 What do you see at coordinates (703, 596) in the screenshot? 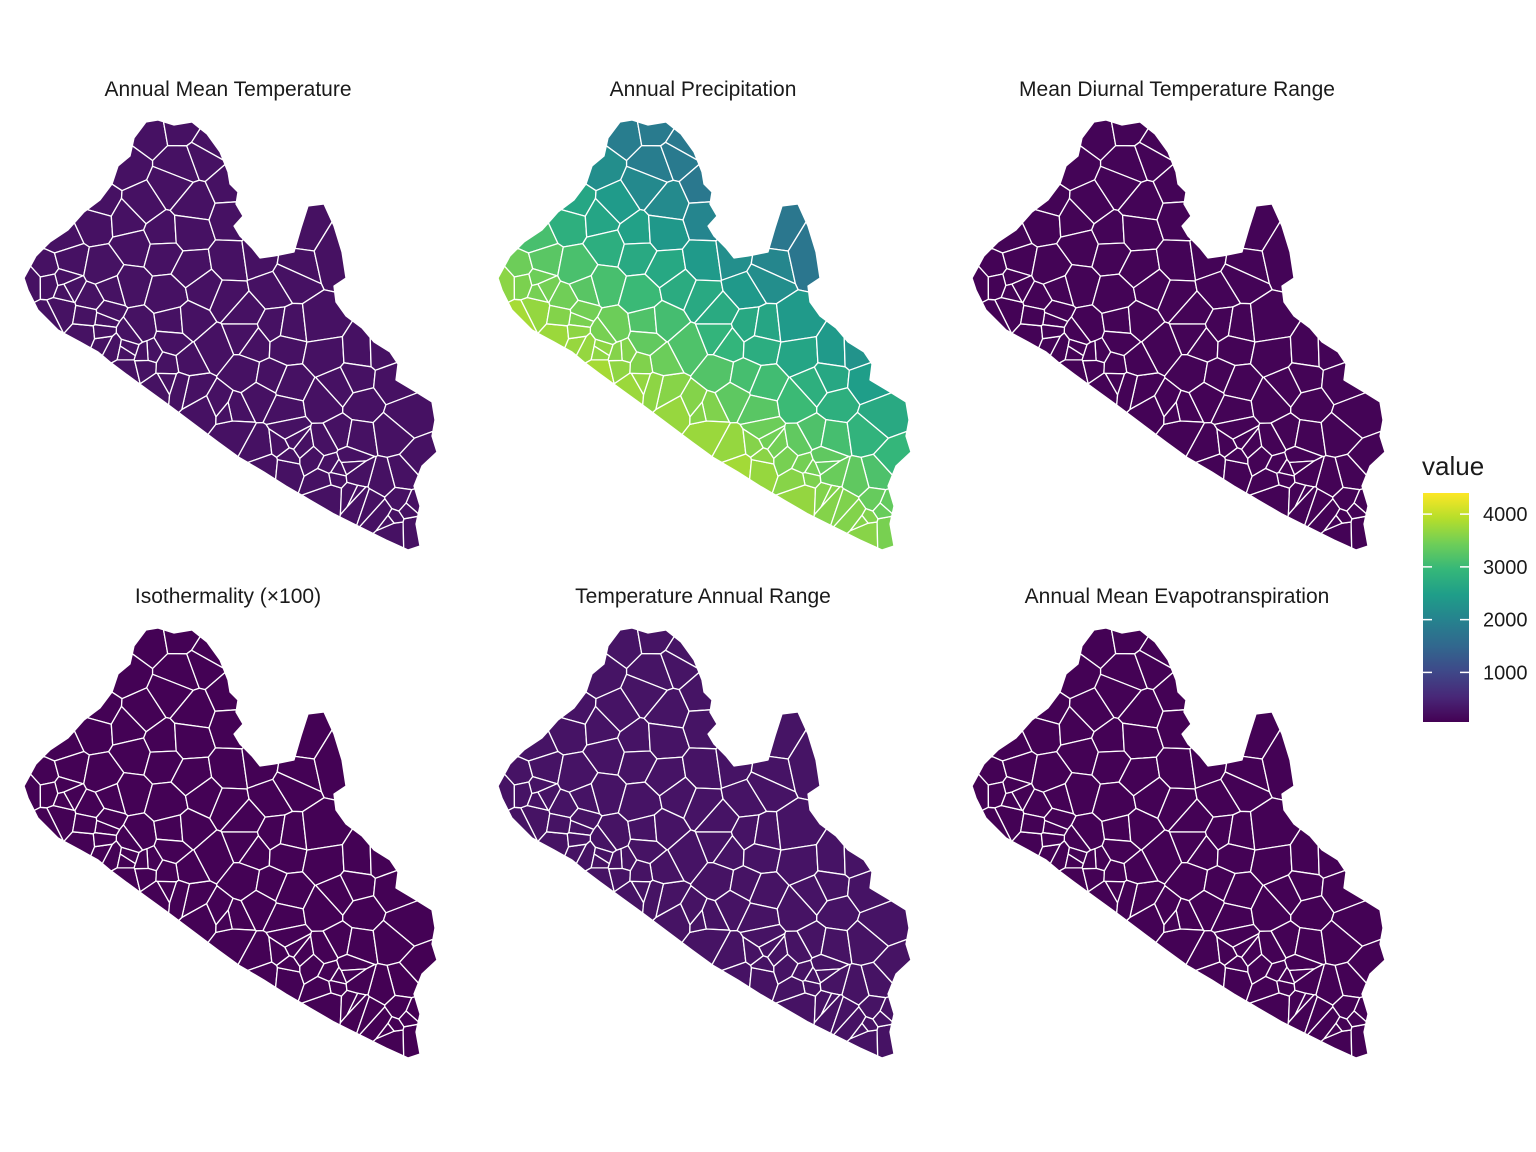
I see `panel-title-temperature-annual-range: Temperature Annual Range` at bounding box center [703, 596].